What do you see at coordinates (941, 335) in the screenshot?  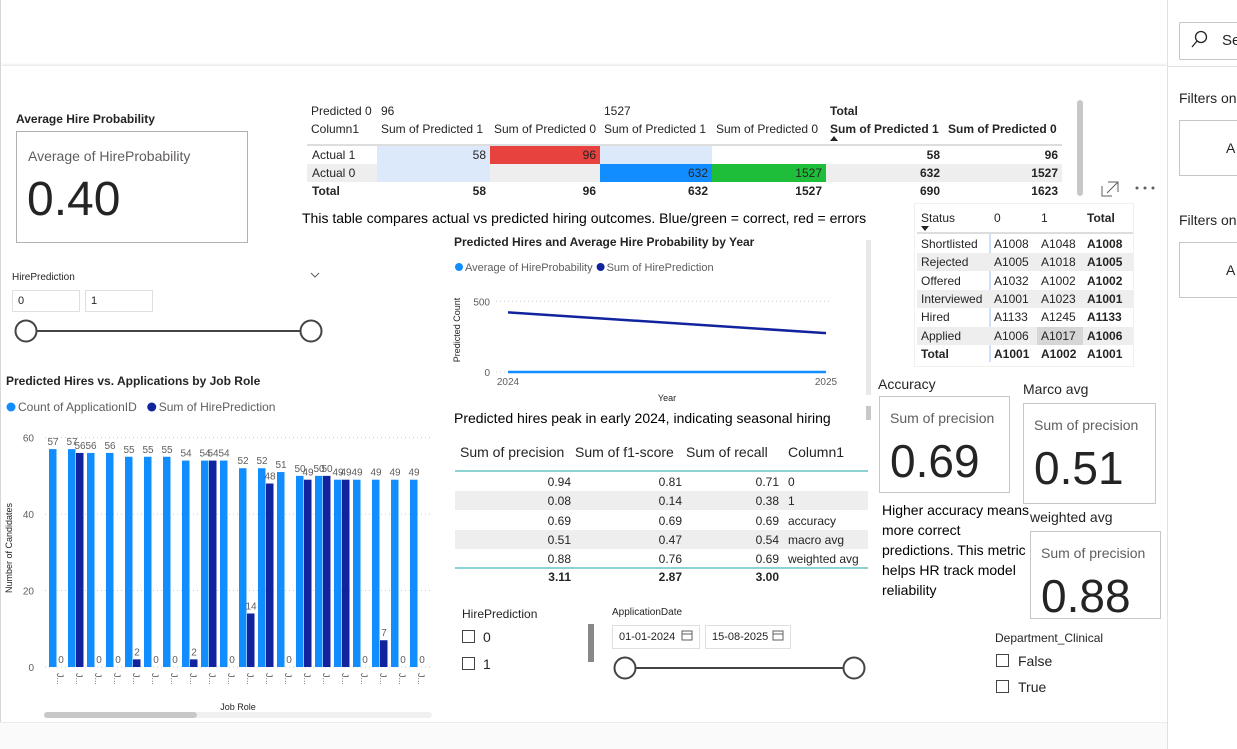 I see `cell-value: Applied` at bounding box center [941, 335].